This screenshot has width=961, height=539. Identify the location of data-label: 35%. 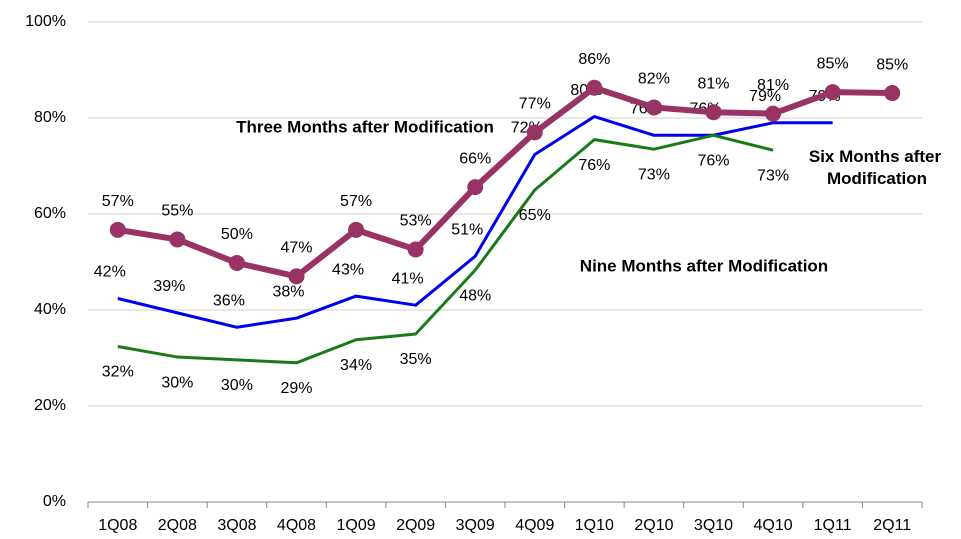
(416, 359).